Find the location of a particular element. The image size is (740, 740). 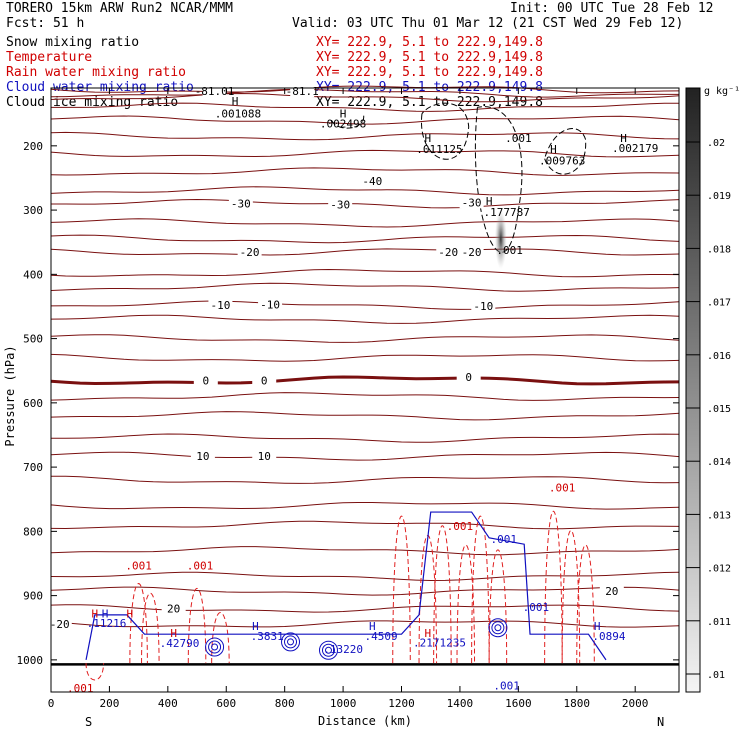

colorbar is located at coordinates (693, 390).